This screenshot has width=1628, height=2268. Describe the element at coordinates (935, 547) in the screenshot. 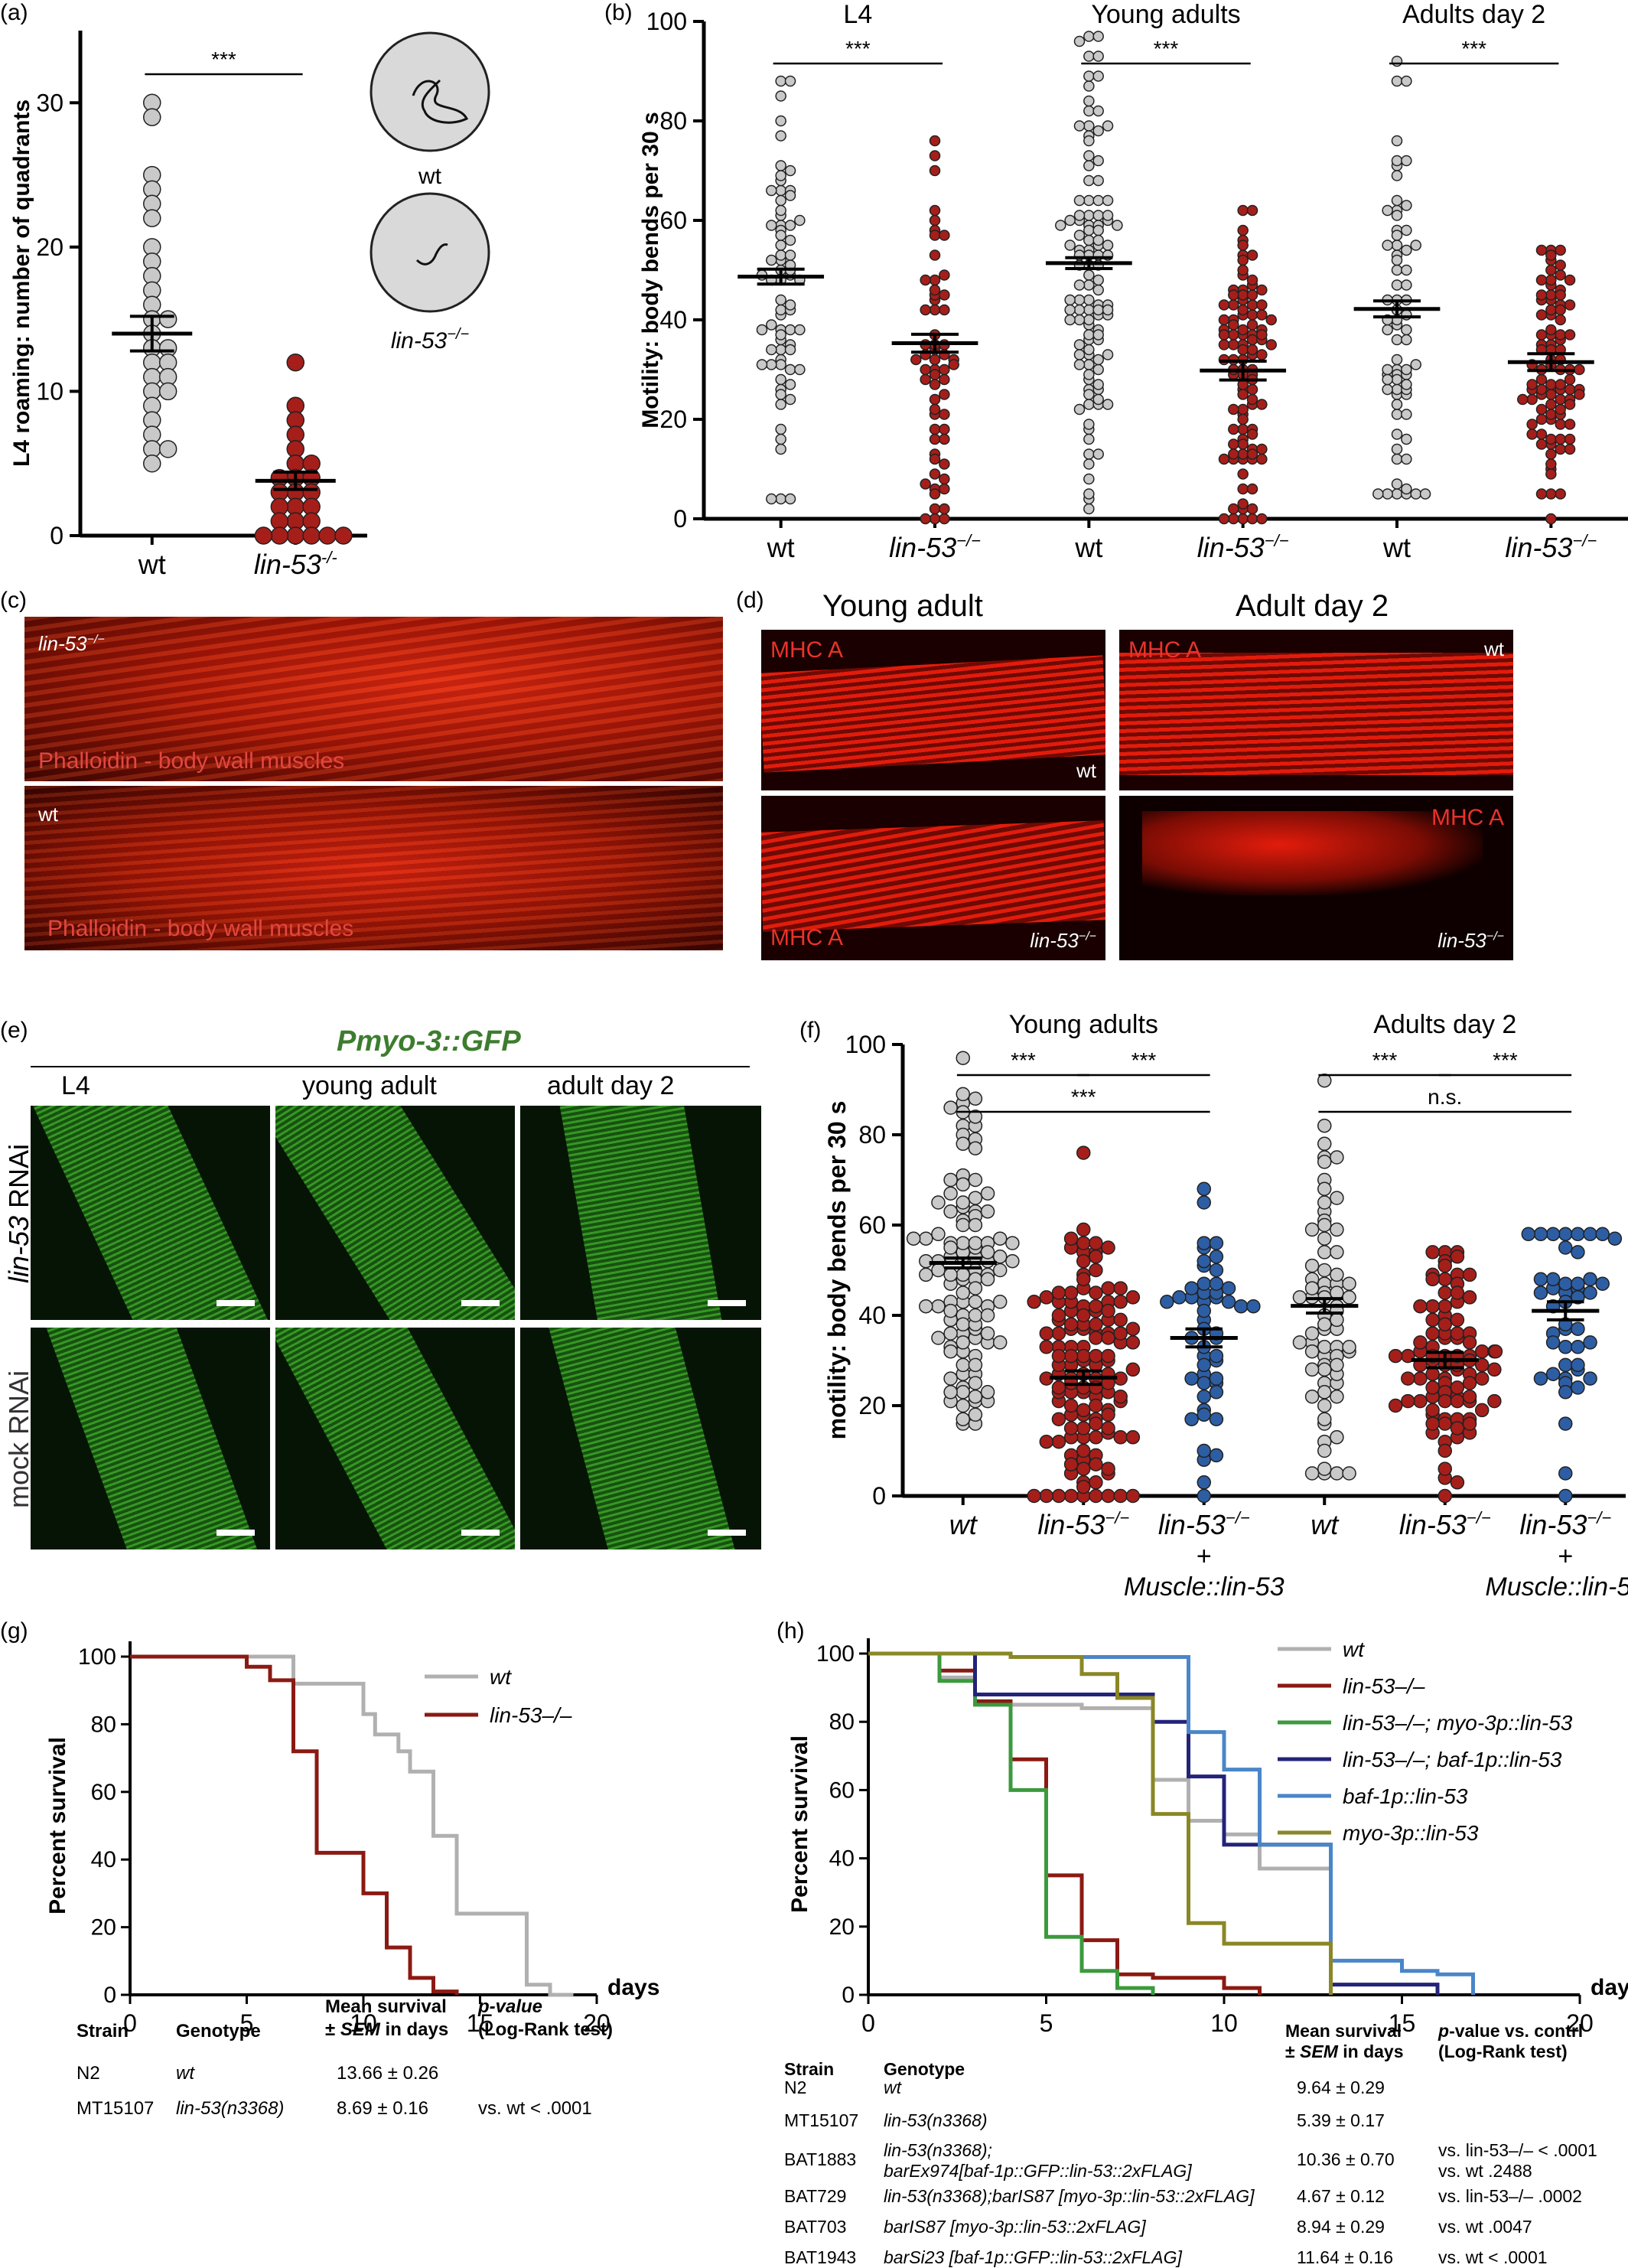

I see `x-tick-label: lin-53−/−` at that location.